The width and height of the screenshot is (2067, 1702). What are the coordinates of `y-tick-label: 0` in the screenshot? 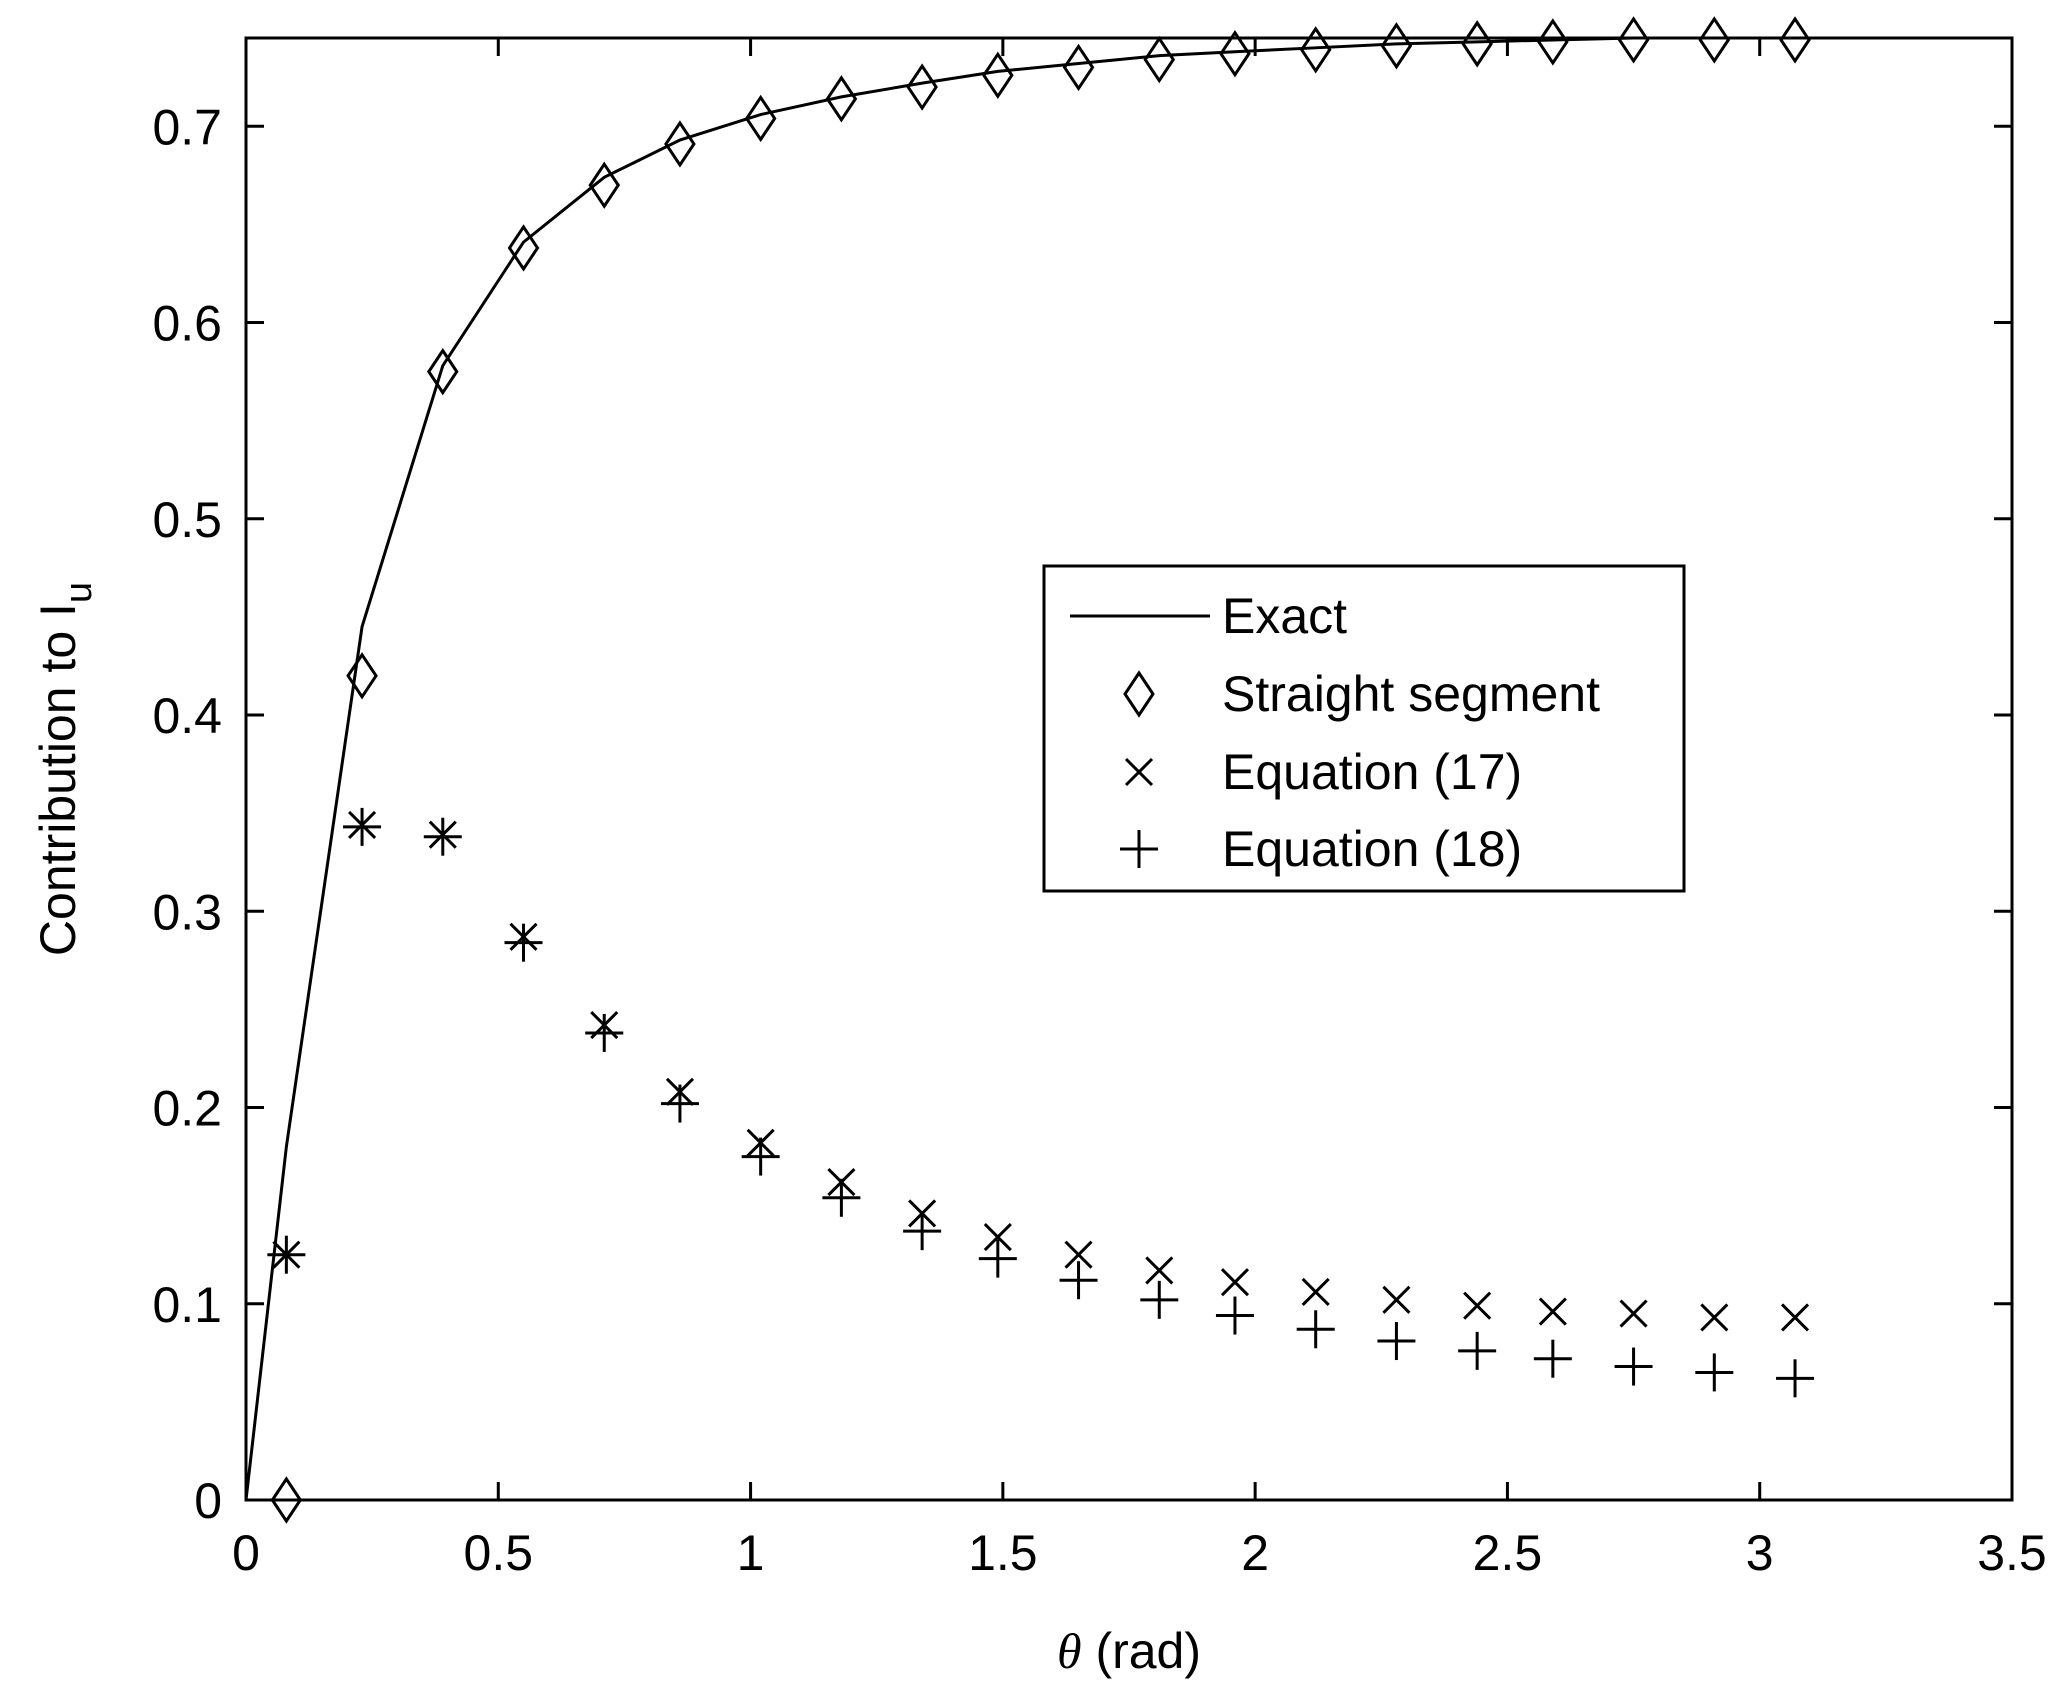 It's located at (208, 1501).